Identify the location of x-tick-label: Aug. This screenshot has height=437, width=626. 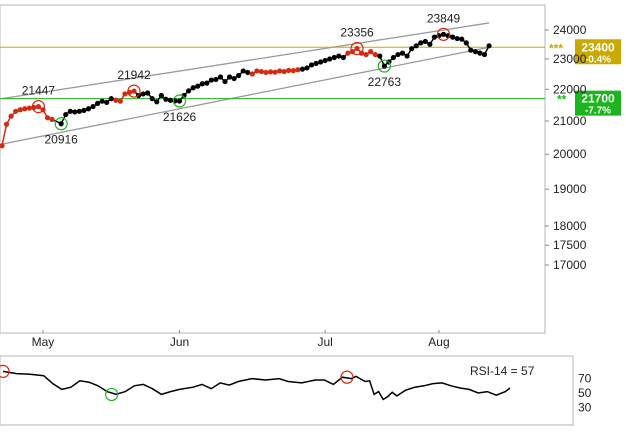
(438, 342).